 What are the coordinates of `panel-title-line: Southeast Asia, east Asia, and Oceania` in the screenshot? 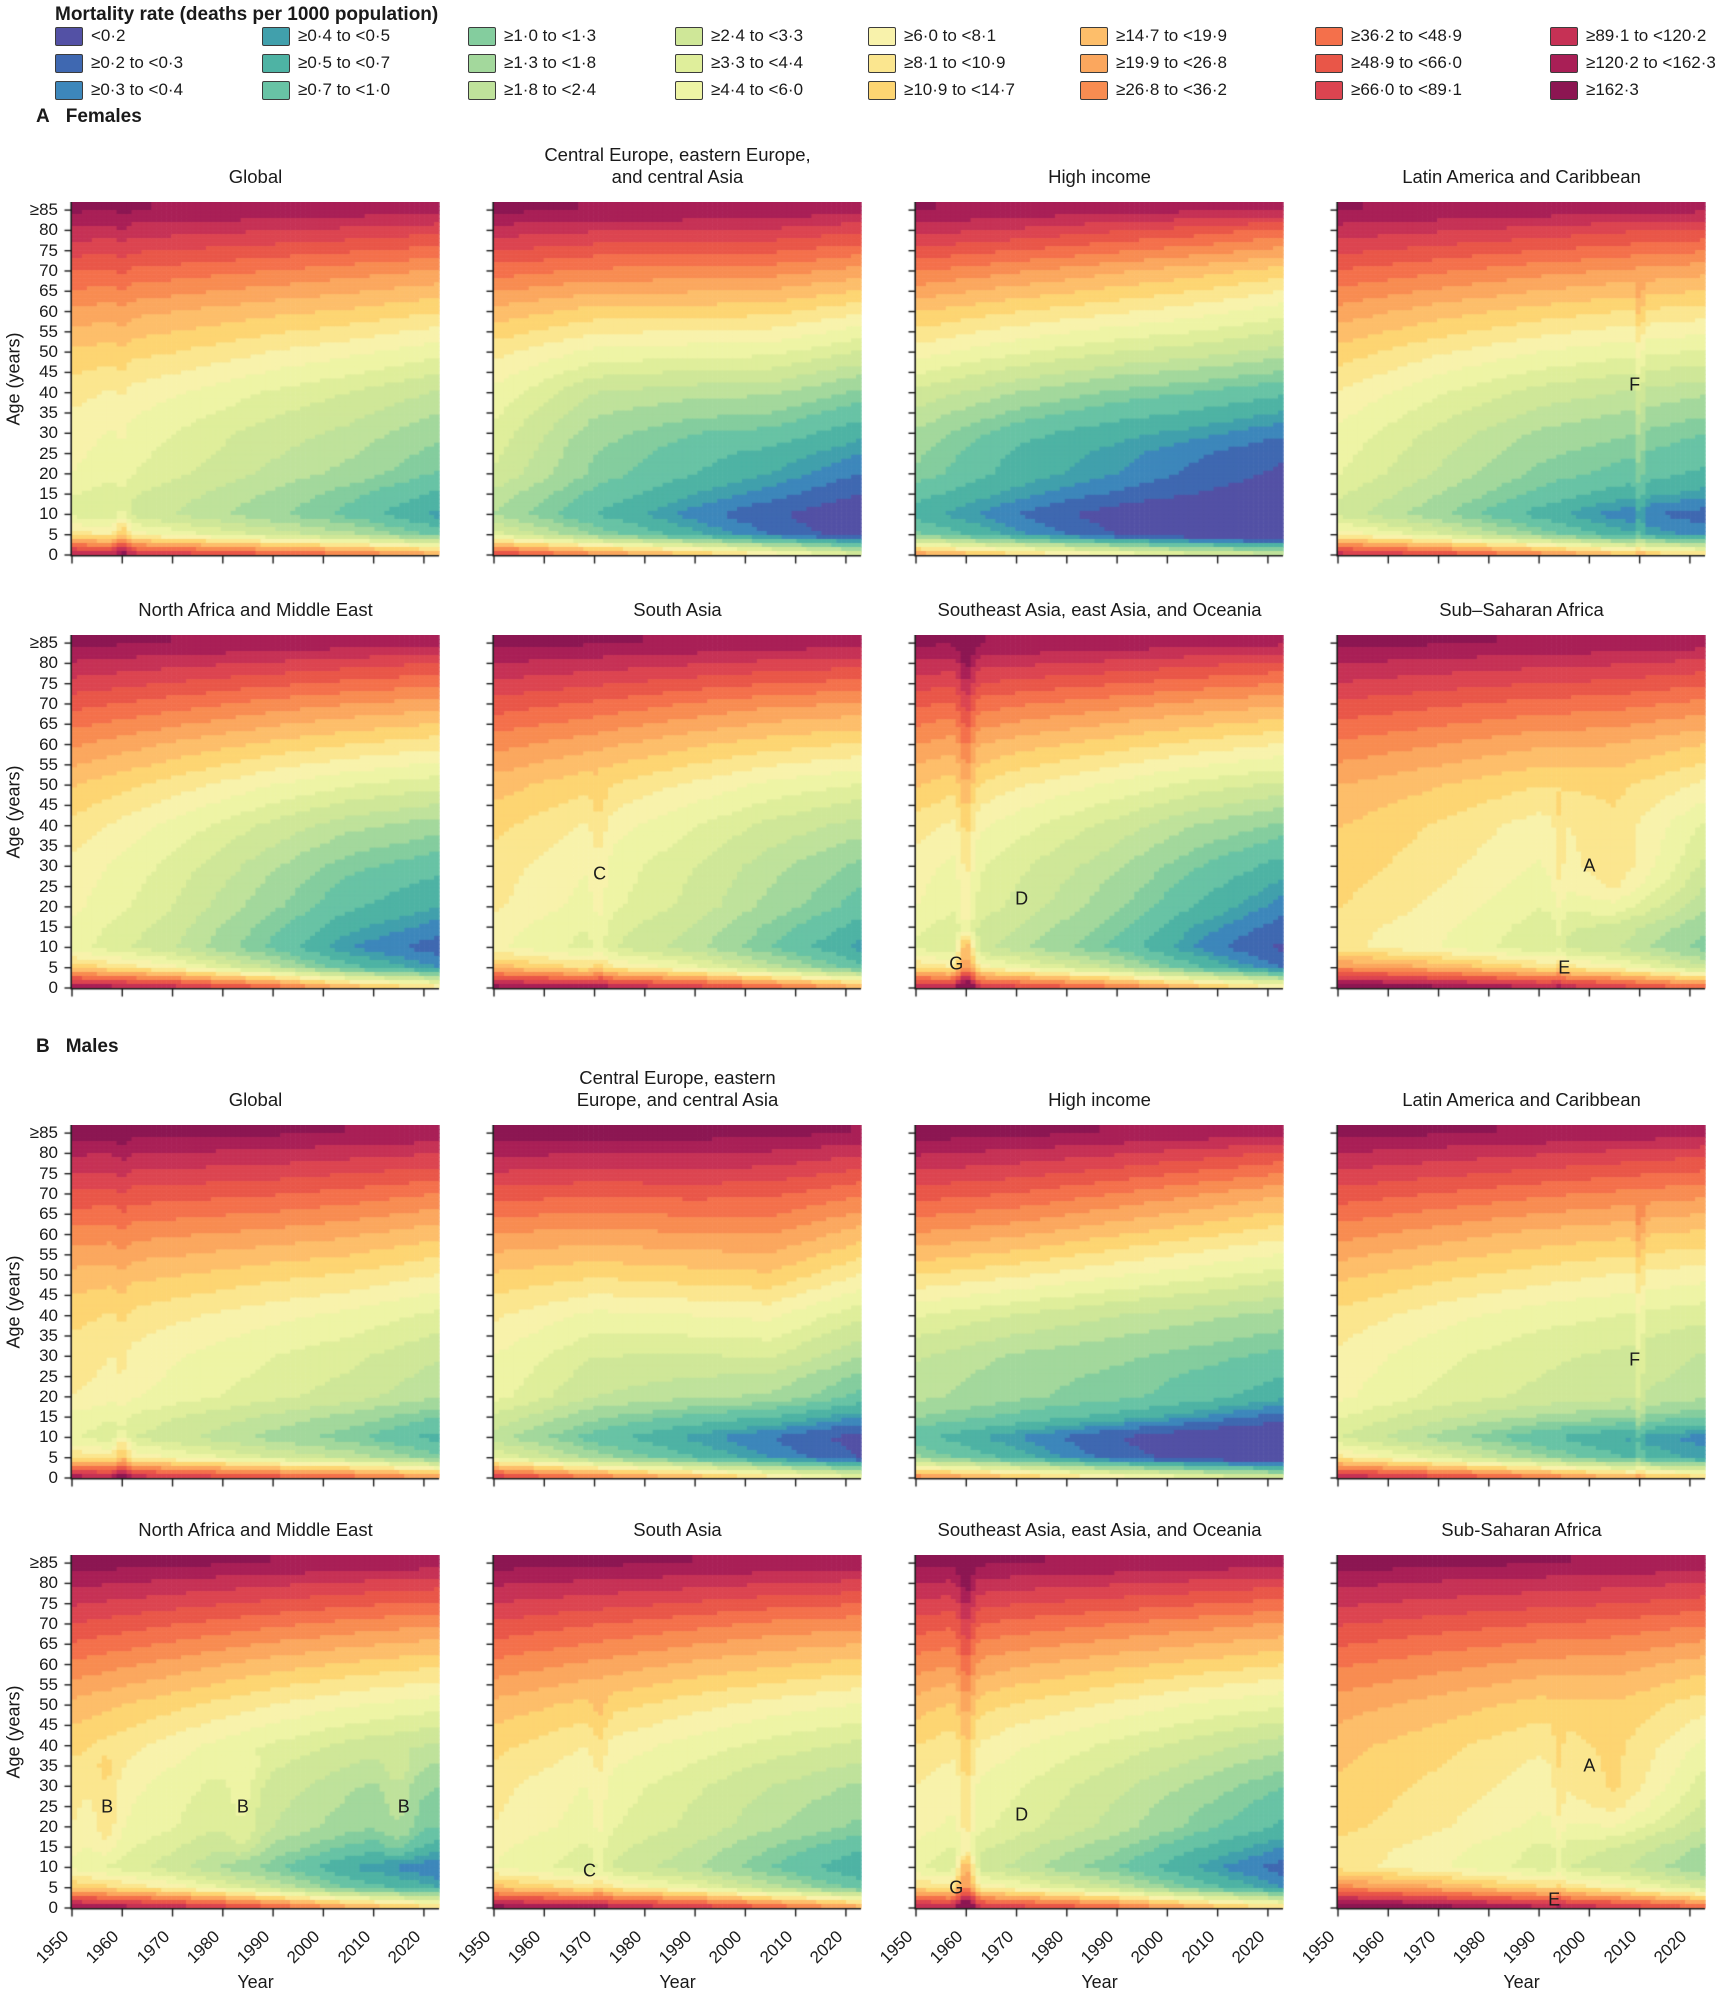 It's located at (1099, 1529).